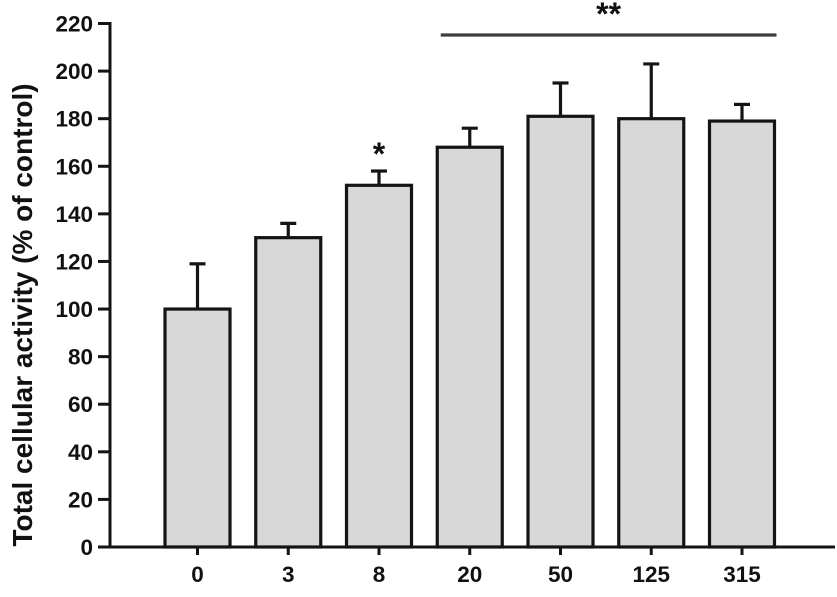 The height and width of the screenshot is (597, 837). Describe the element at coordinates (74, 309) in the screenshot. I see `y-tick-label: 100` at that location.